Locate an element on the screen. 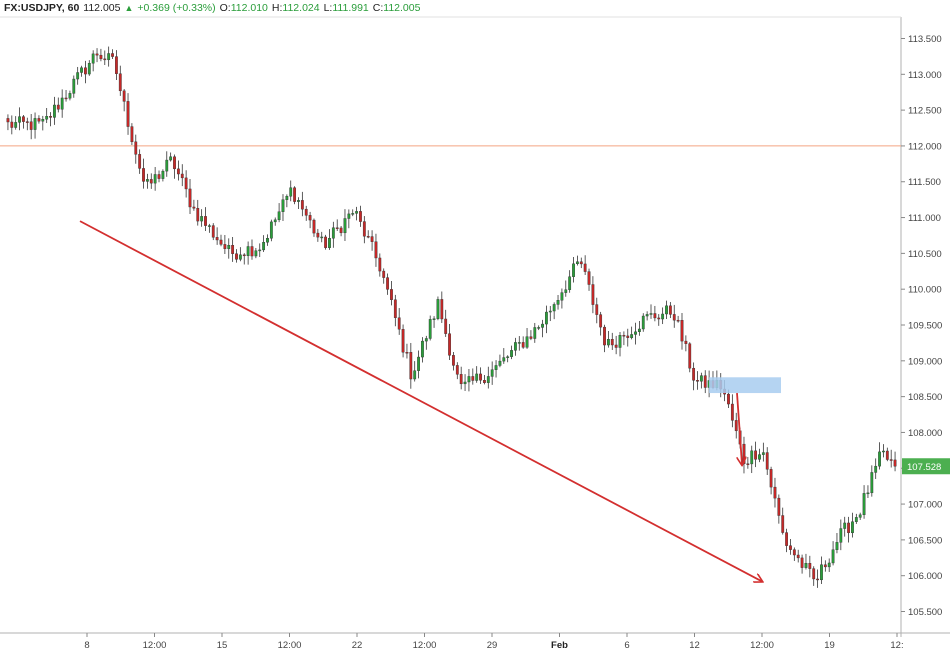  last-price: 112.005 is located at coordinates (102, 8).